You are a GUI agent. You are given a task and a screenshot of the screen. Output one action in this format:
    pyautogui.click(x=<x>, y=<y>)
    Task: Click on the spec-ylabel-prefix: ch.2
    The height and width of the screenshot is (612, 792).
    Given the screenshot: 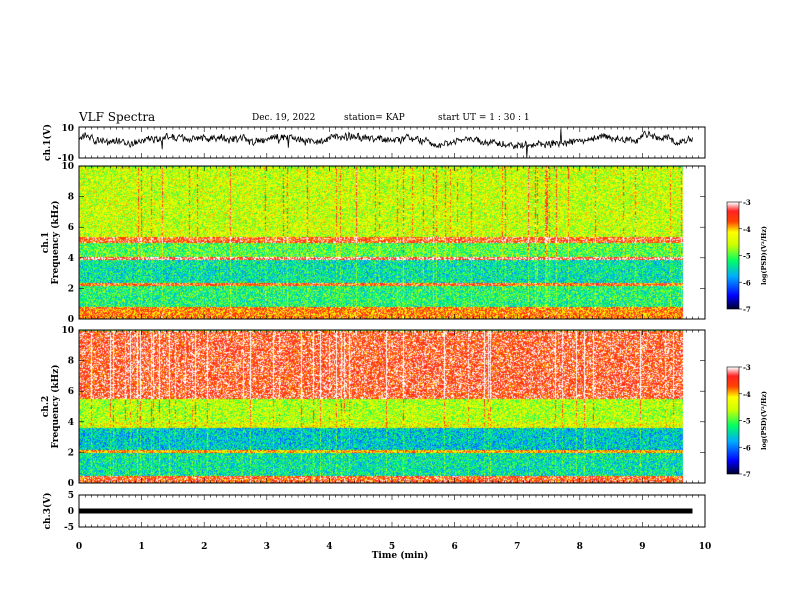 What is the action you would take?
    pyautogui.click(x=46, y=406)
    